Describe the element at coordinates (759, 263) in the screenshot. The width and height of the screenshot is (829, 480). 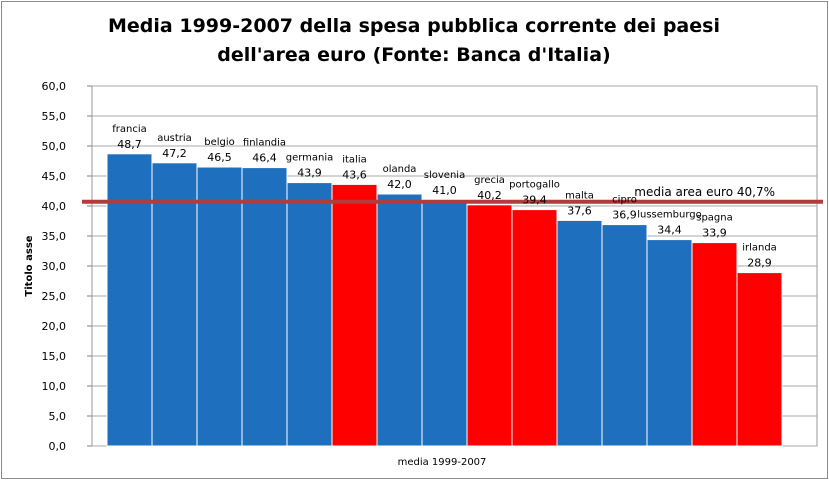
I see `bar-value-label: 28,9` at that location.